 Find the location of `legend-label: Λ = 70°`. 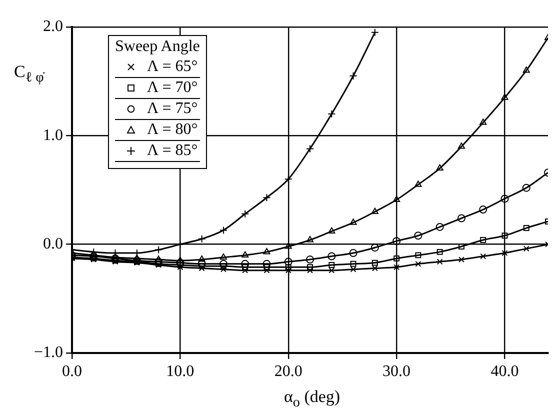

legend-label: Λ = 70° is located at coordinates (172, 88).